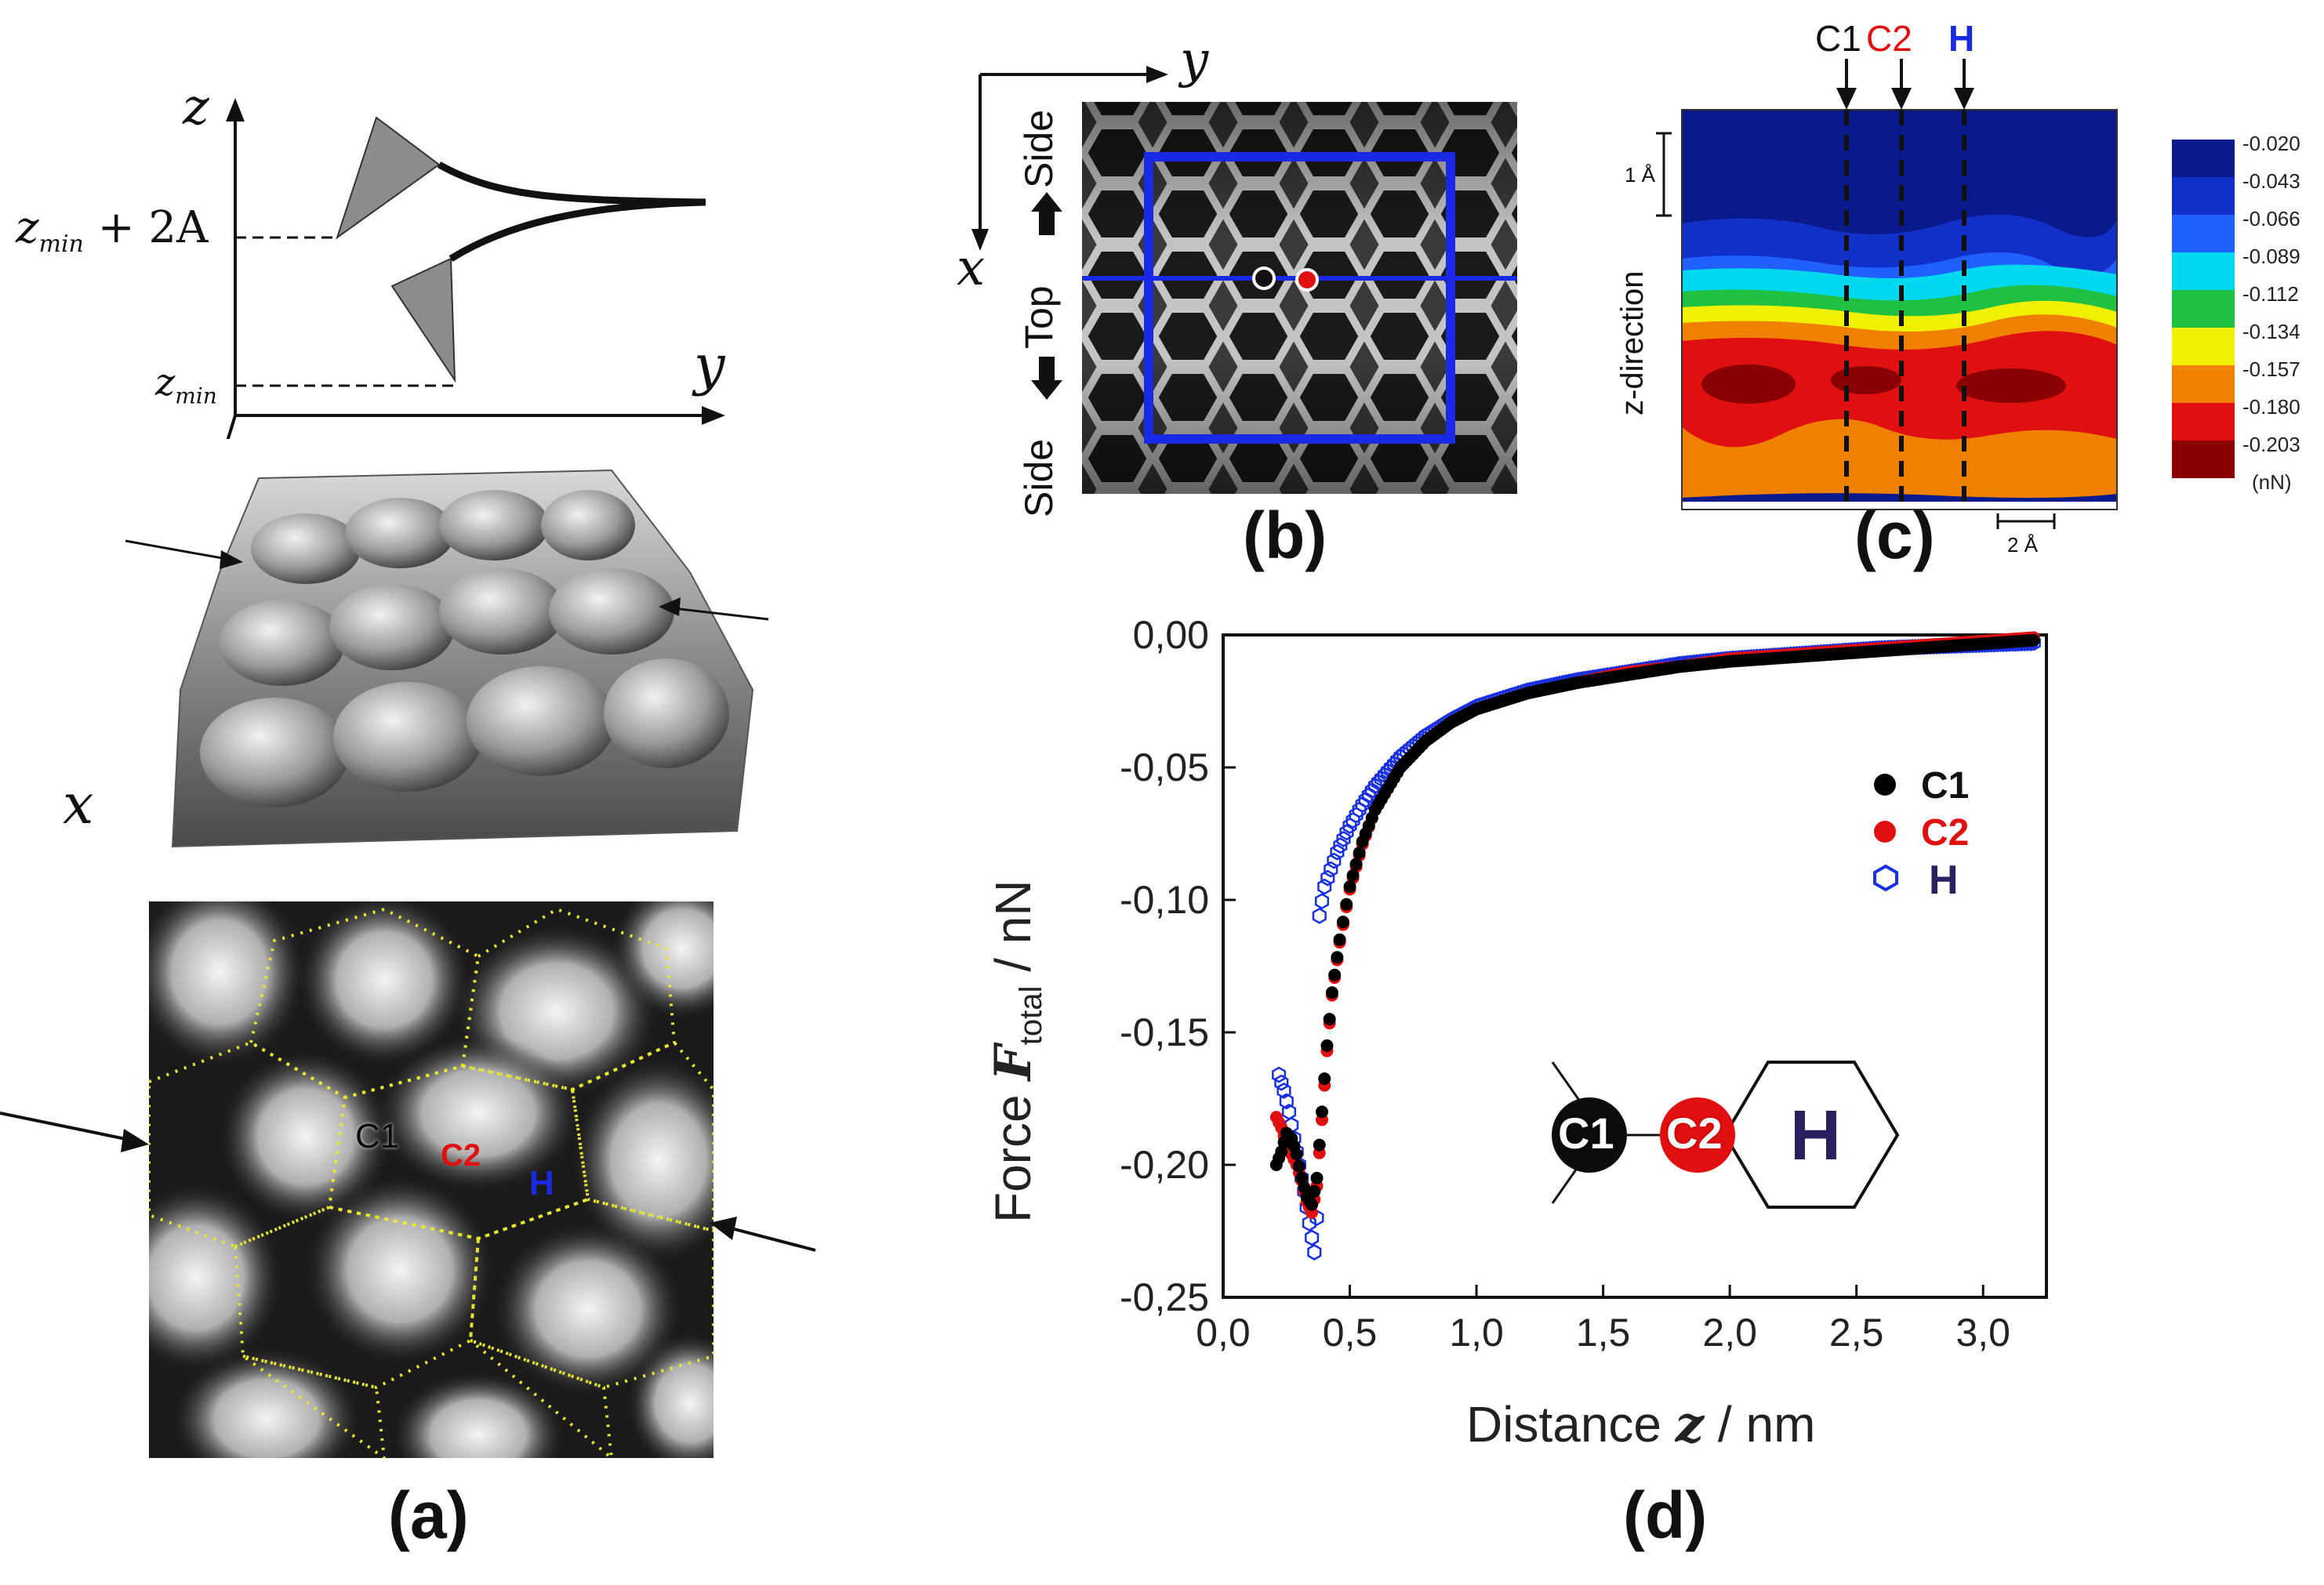 Image resolution: width=2324 pixels, height=1585 pixels. I want to click on c-colorbar-level-8: -0.203, so click(2271, 444).